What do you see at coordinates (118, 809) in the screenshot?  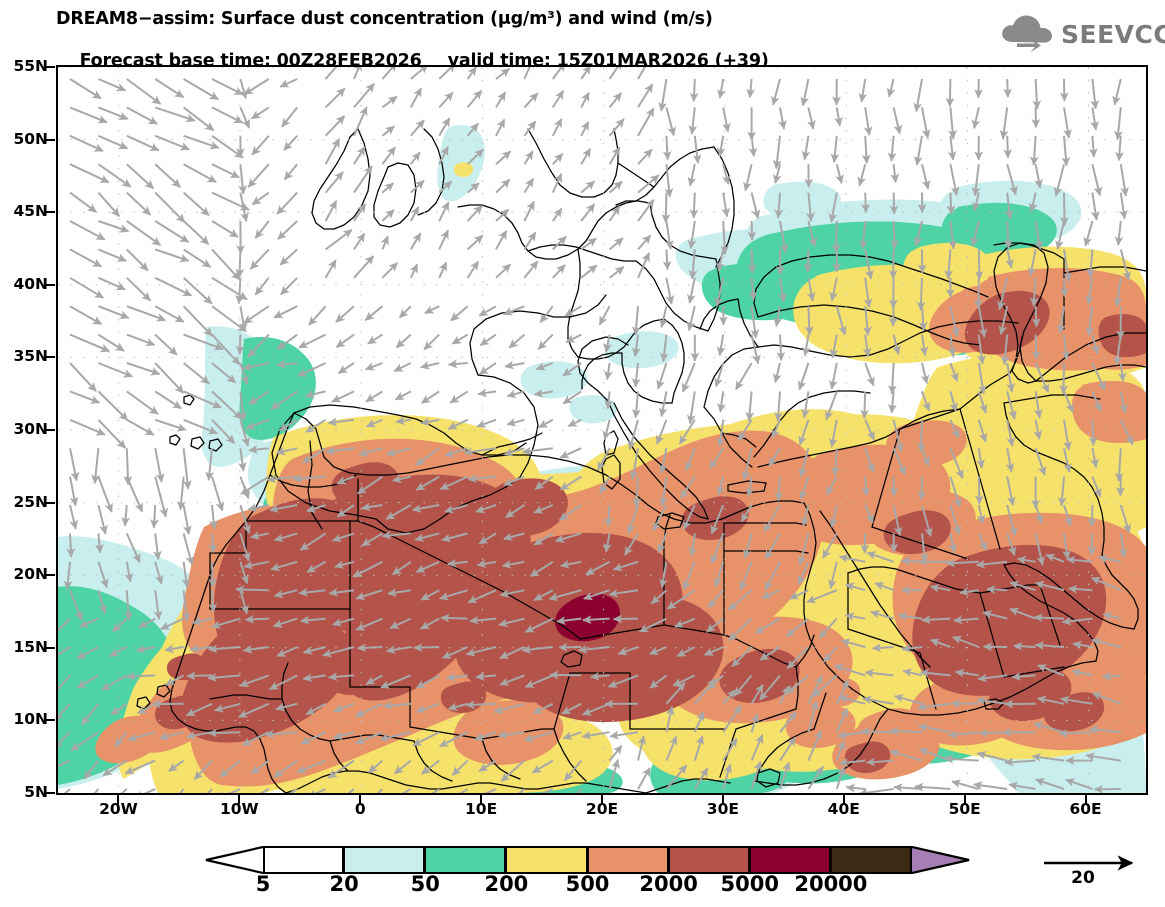 I see `x-axis-tick-label: 20W` at bounding box center [118, 809].